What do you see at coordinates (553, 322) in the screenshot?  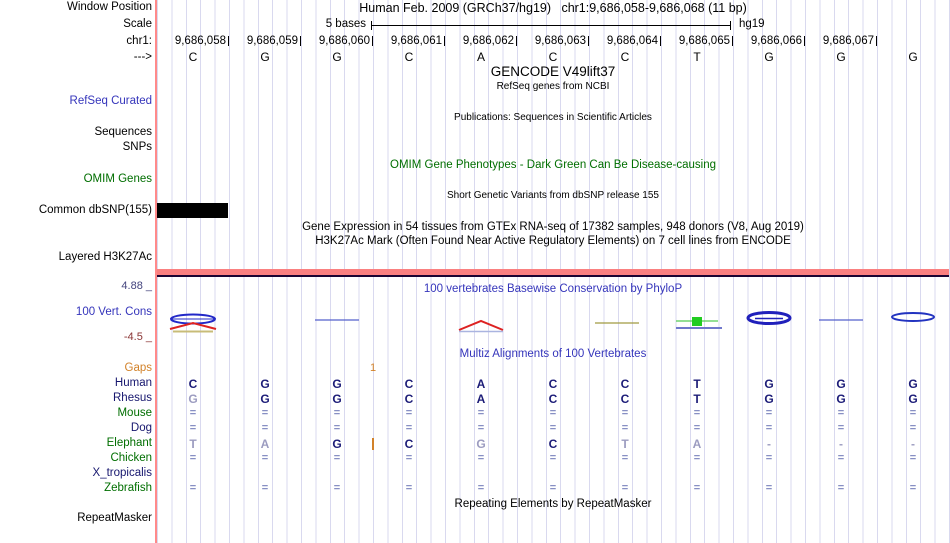 I see `conservation-track-graphic` at bounding box center [553, 322].